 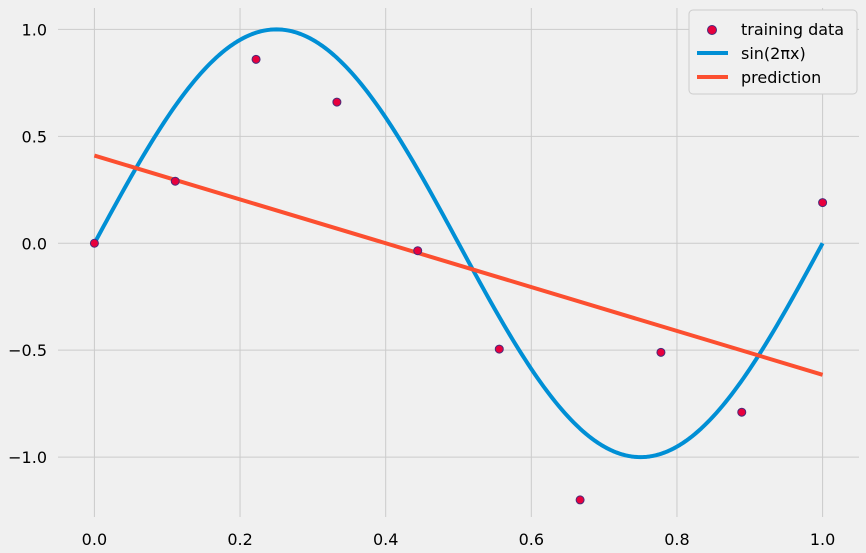 What do you see at coordinates (34, 243) in the screenshot?
I see `y-tick-label: 0.0` at bounding box center [34, 243].